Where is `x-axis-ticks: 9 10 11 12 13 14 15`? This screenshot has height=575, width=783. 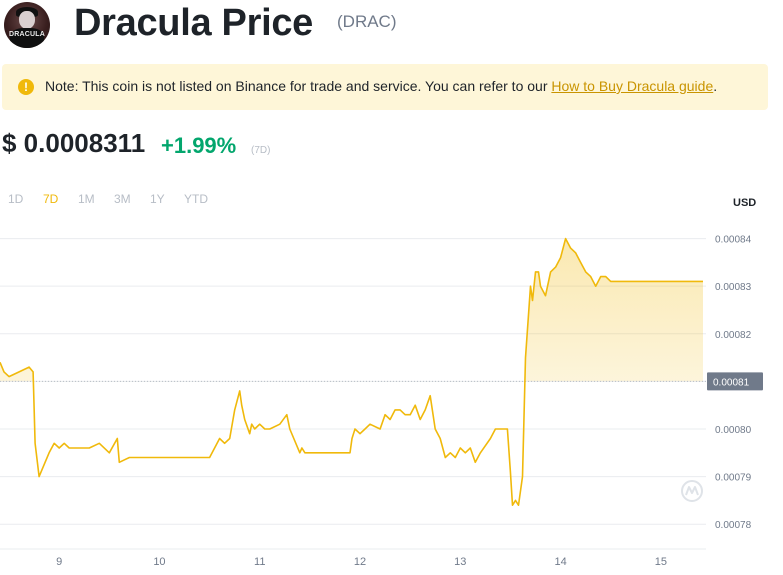 x-axis-ticks: 9 10 11 12 13 14 15 is located at coordinates (361, 562).